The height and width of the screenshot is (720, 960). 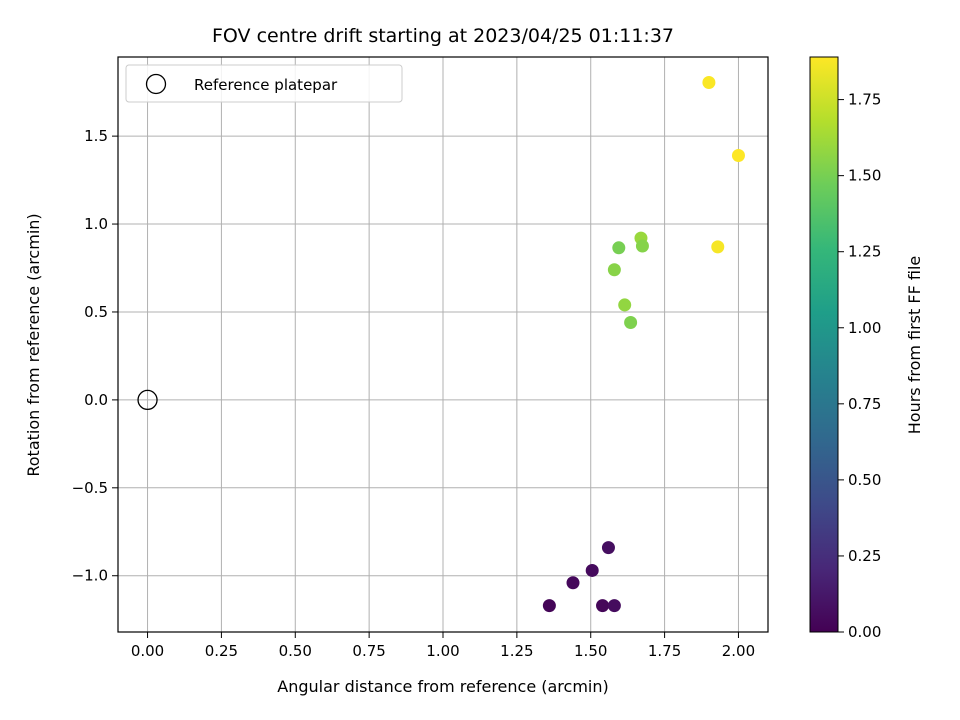 I want to click on y-tick-label: 1.0, so click(x=96, y=224).